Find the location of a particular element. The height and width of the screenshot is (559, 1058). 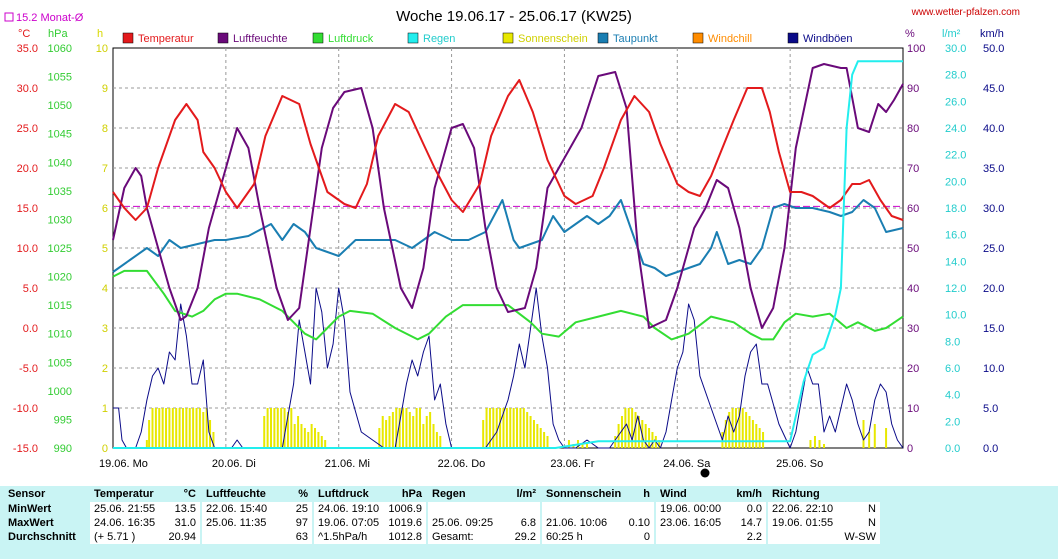

tick-label: 30.0 is located at coordinates (955, 49).